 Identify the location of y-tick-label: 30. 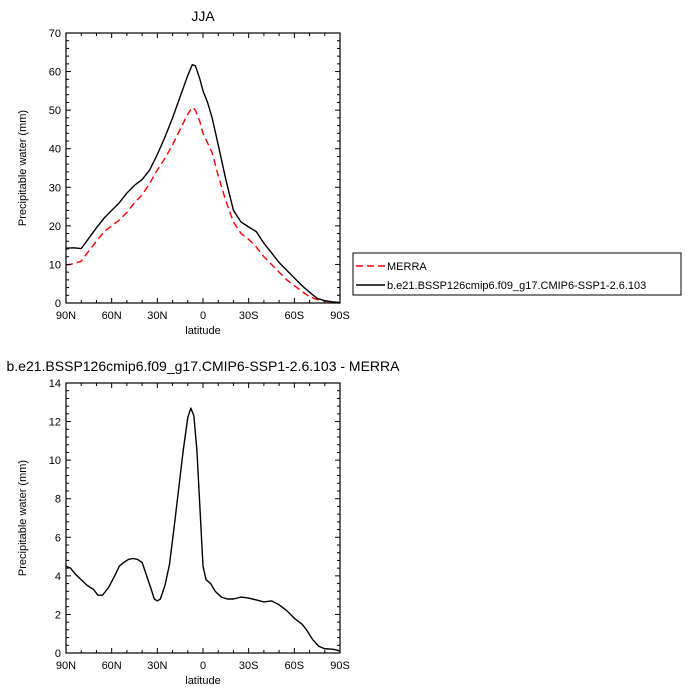
(55, 188).